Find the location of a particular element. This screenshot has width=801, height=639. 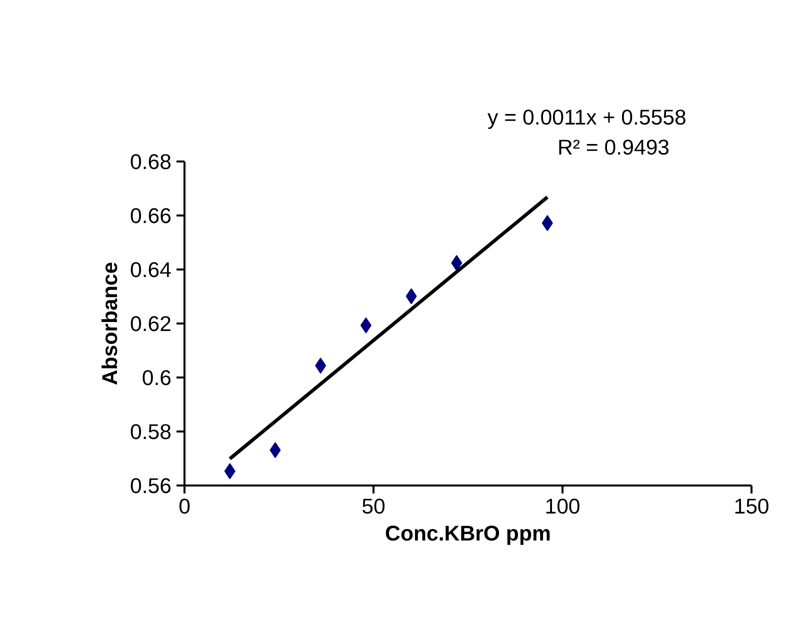

text: y = 0.0011x + 0.5558 is located at coordinates (587, 118).